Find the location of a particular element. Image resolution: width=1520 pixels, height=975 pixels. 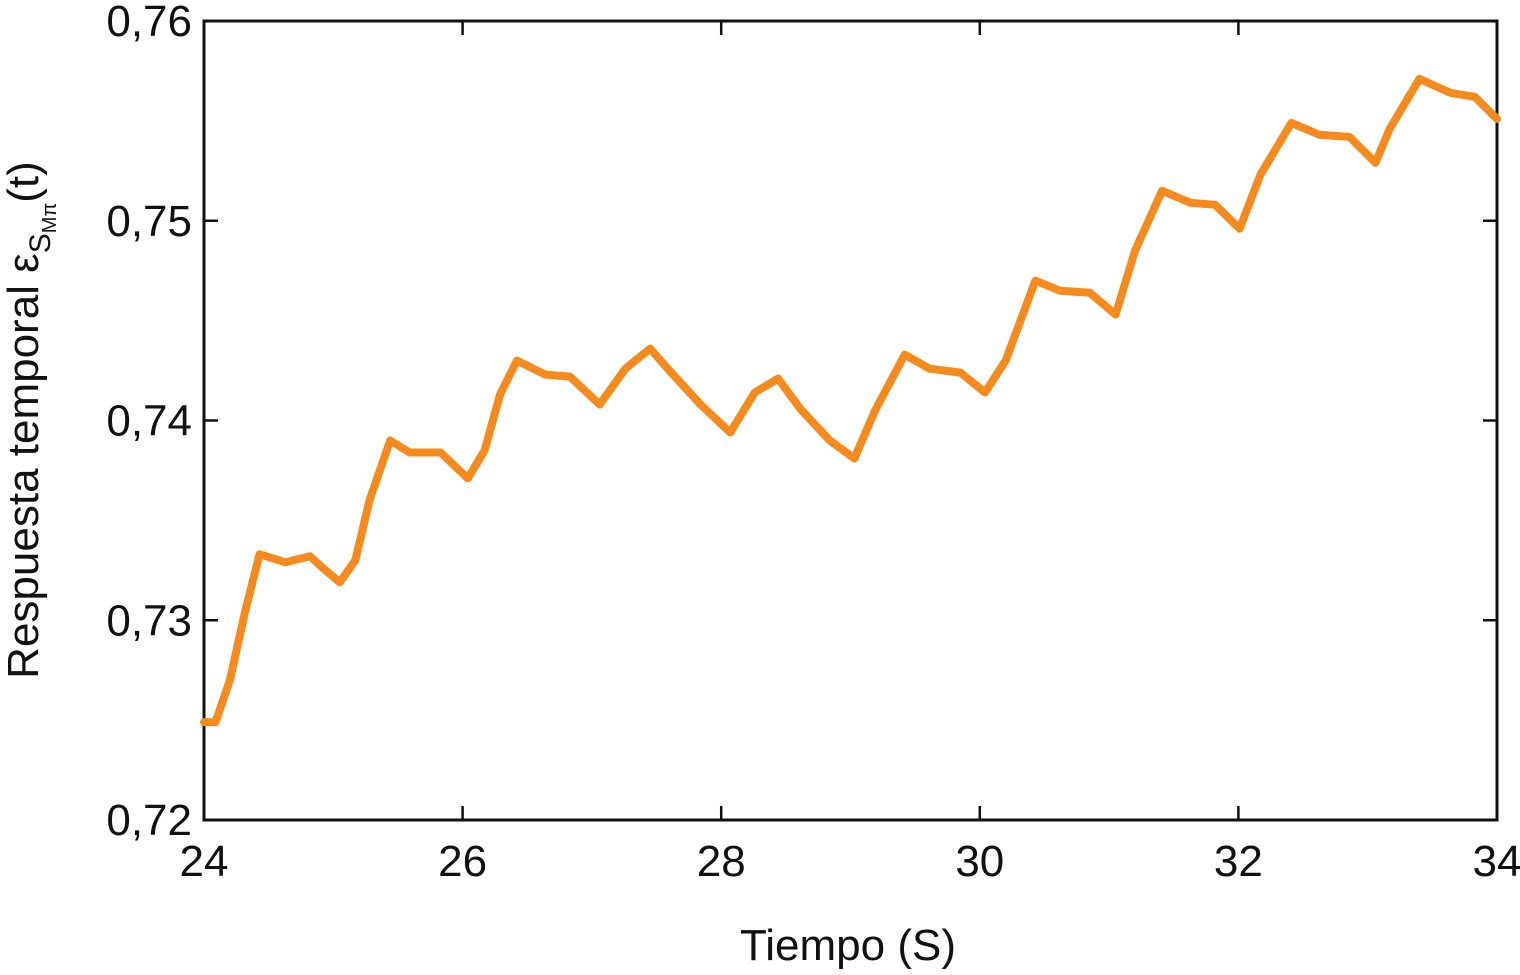

y-tick-label: 0,74 is located at coordinates (149, 421).